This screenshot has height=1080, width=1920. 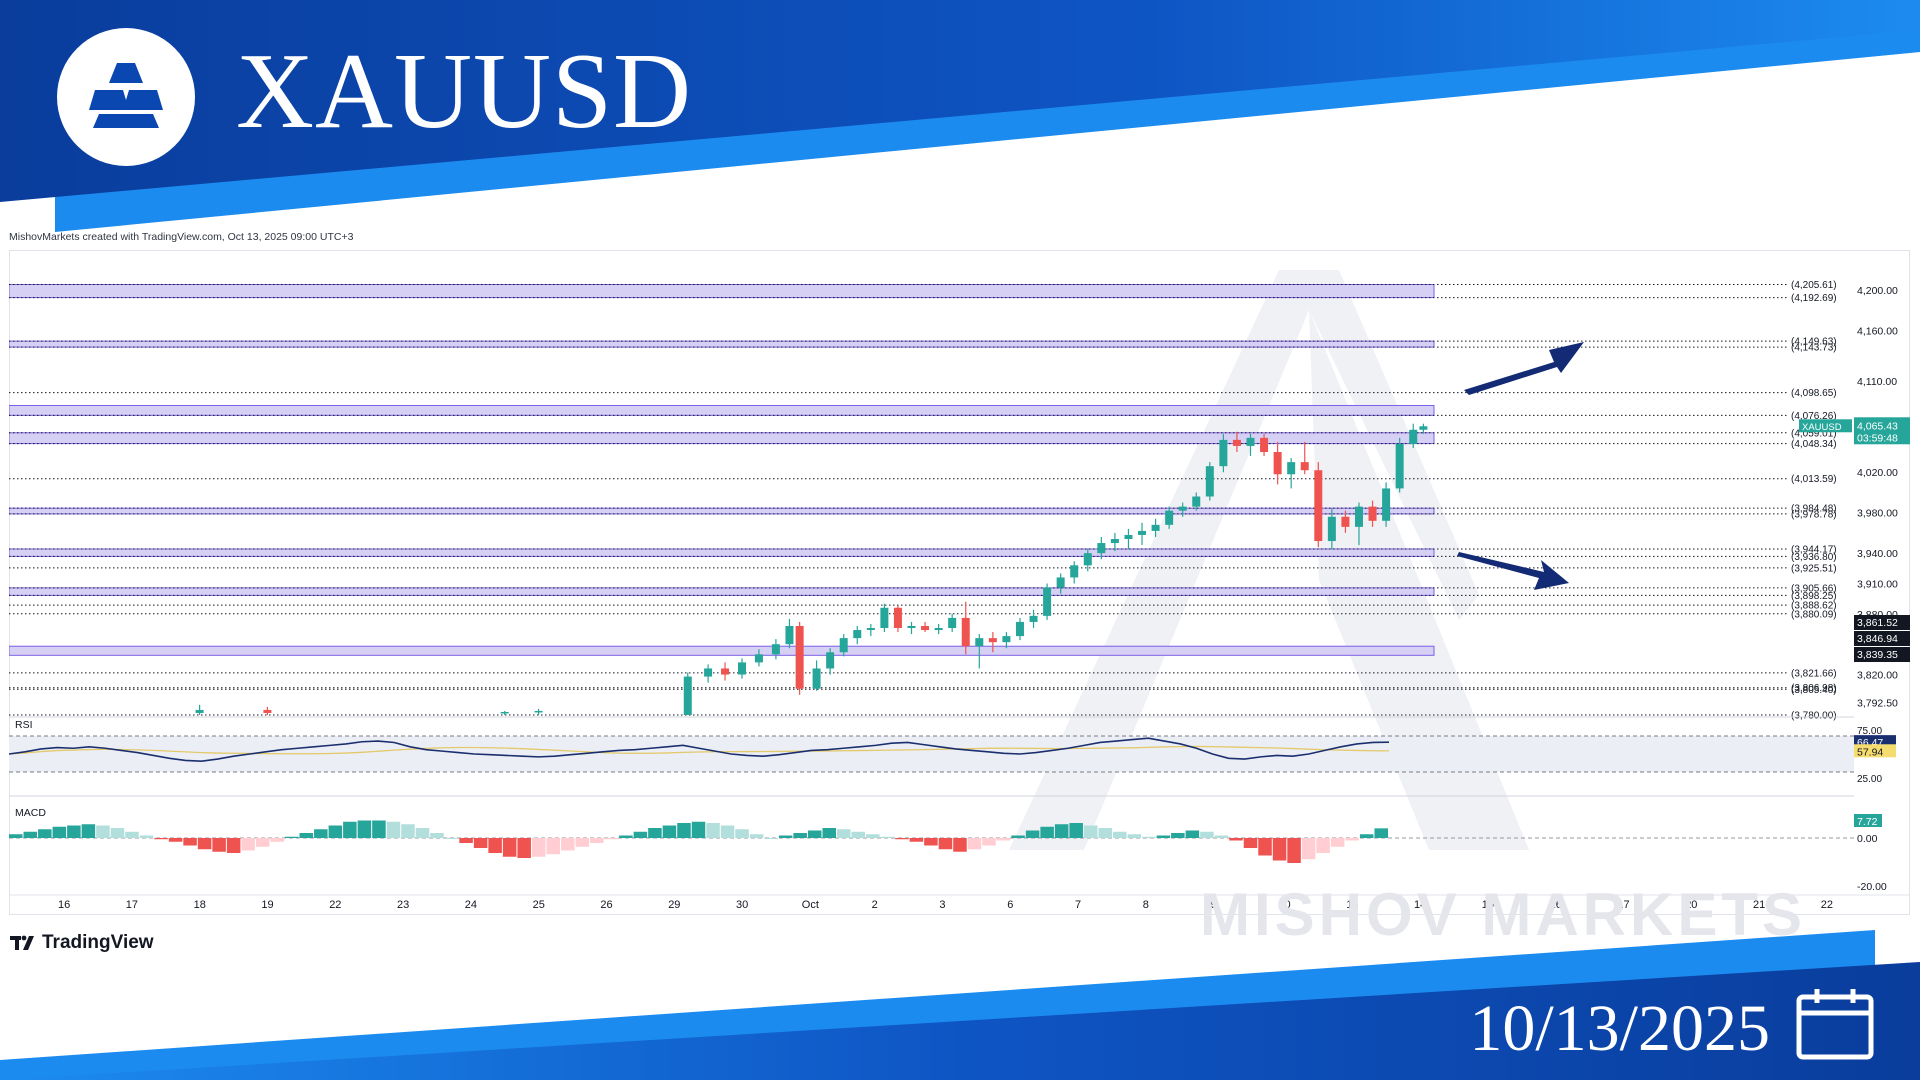 I want to click on price-marker-value: 3,861.52, so click(x=1877, y=623).